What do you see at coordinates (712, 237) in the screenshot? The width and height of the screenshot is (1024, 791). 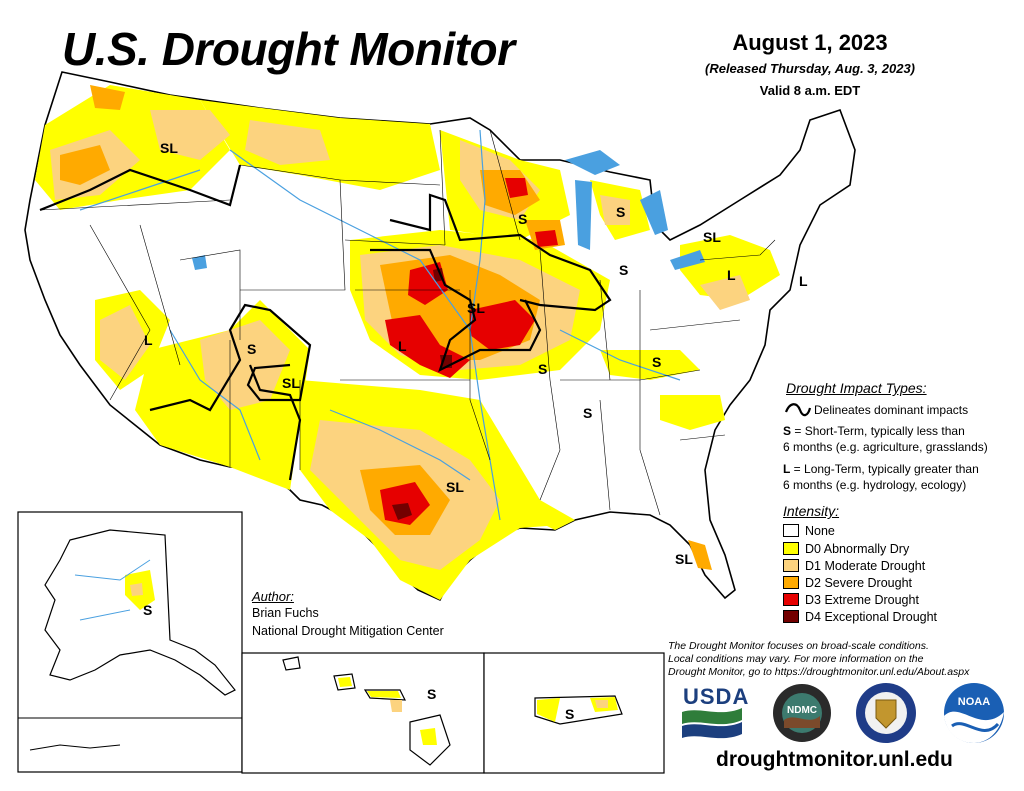 I see `label-sl-newyork: SL` at bounding box center [712, 237].